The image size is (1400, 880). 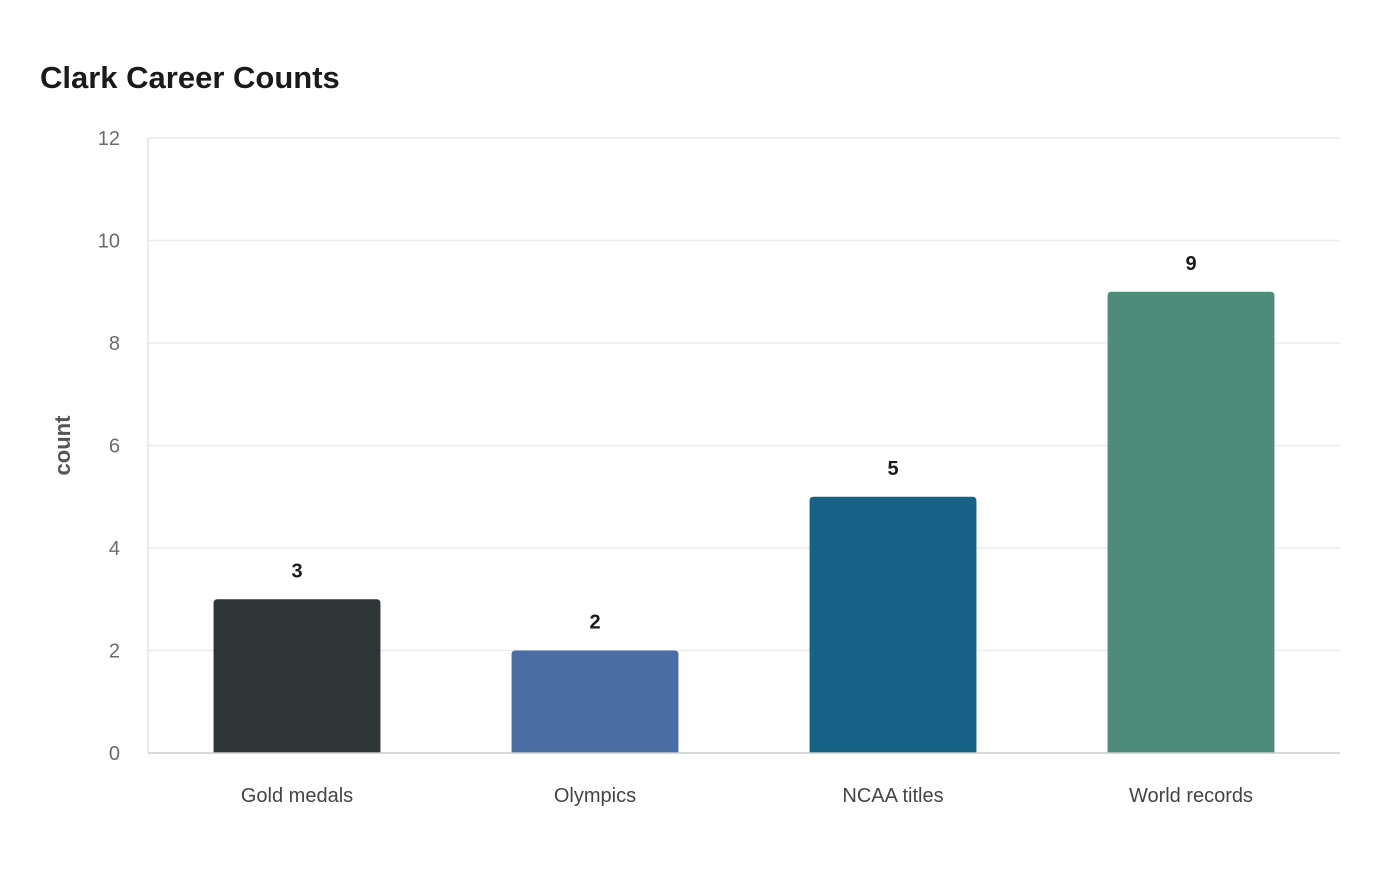 What do you see at coordinates (594, 623) in the screenshot?
I see `value-label: 2` at bounding box center [594, 623].